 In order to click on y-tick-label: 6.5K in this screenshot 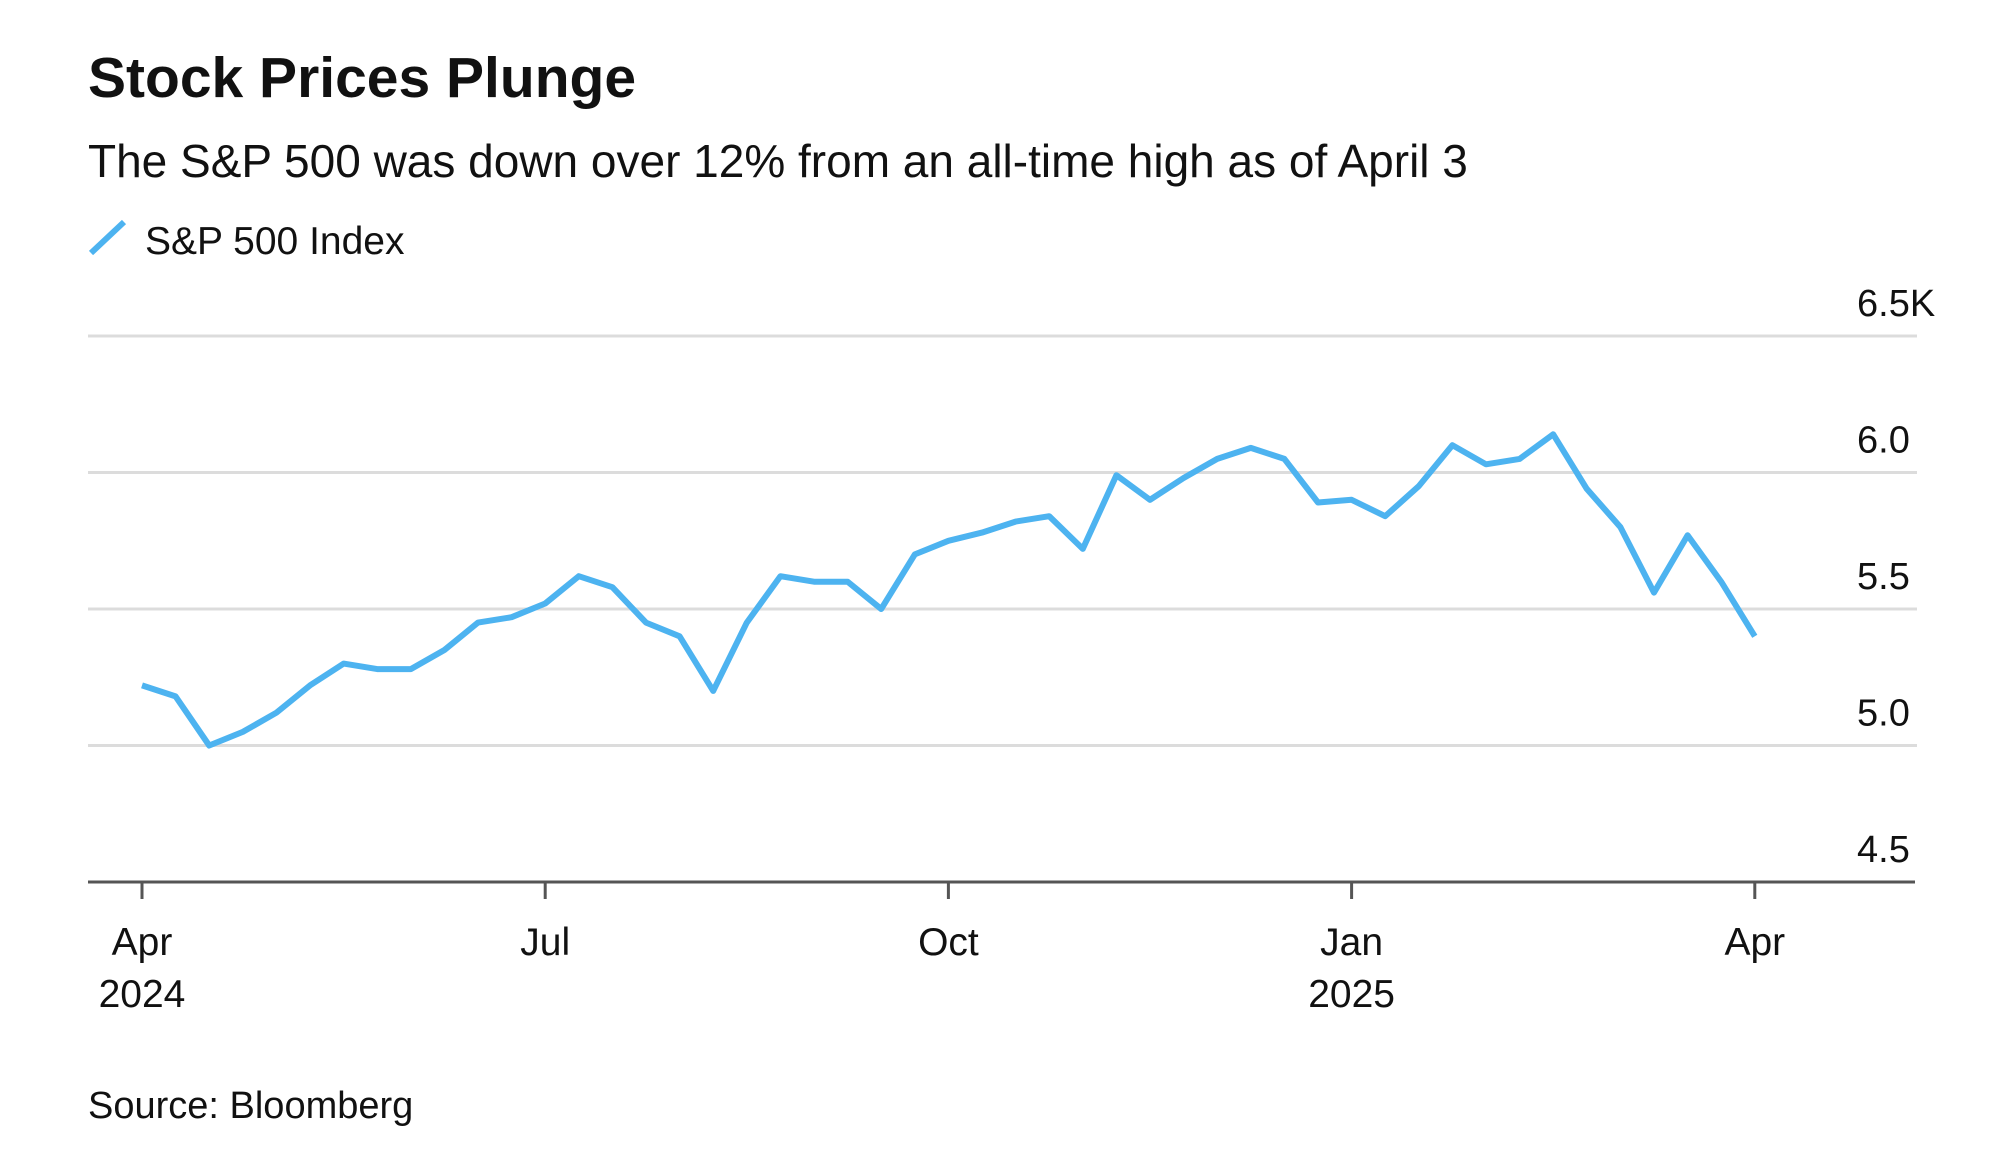, I will do `click(1896, 304)`.